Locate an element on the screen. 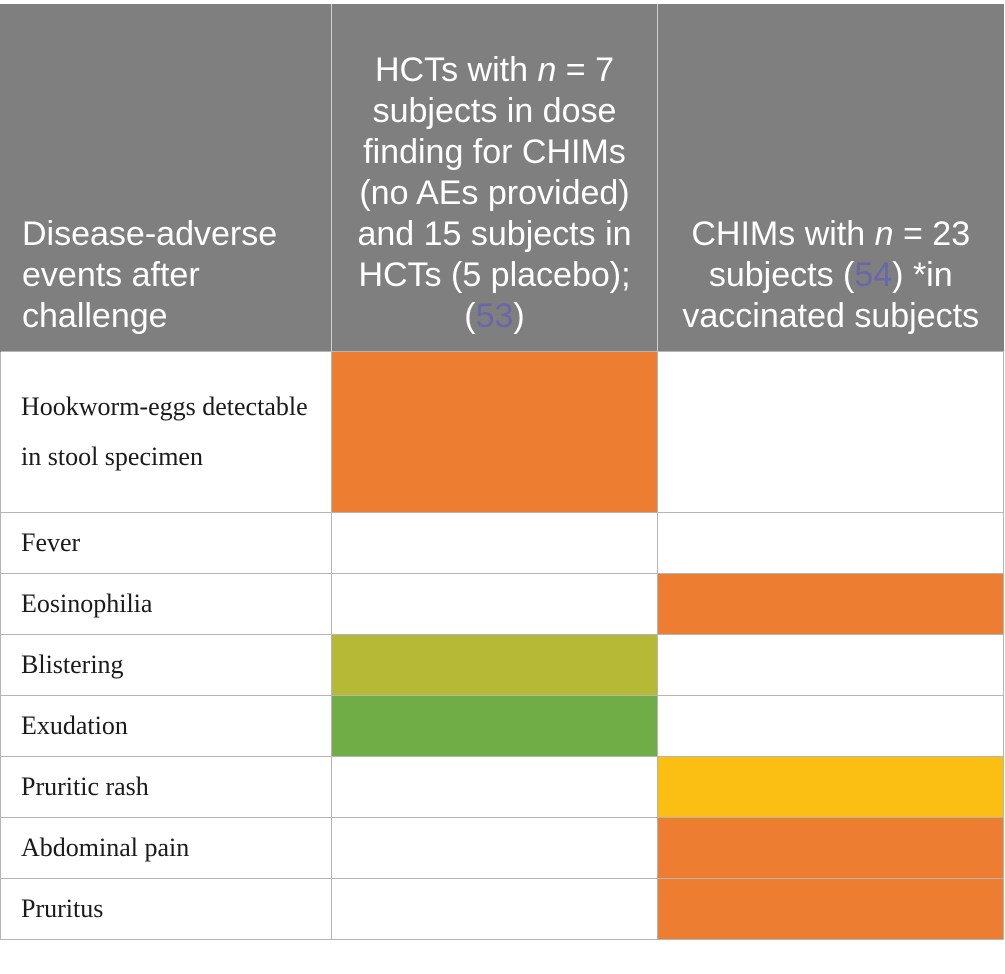 This screenshot has width=1005, height=974. hcts-cell-olive is located at coordinates (494, 664).